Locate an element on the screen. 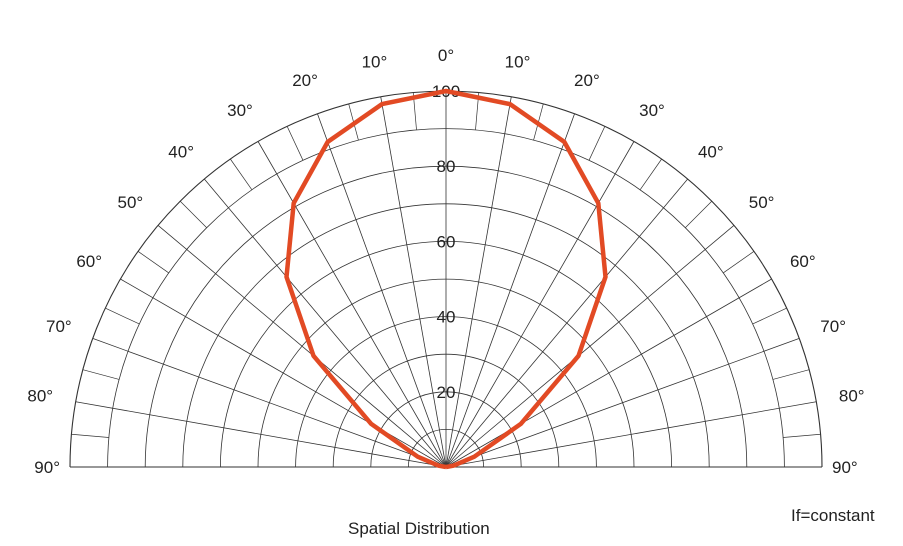 This screenshot has height=546, width=903. chart-title: Spatial Distribution is located at coordinates (419, 528).